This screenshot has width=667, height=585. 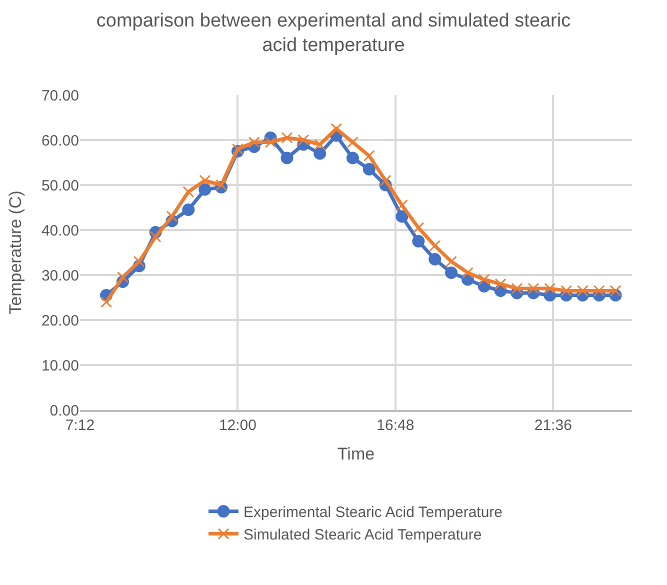 I want to click on y-tick-label: 0.00, so click(x=64, y=411).